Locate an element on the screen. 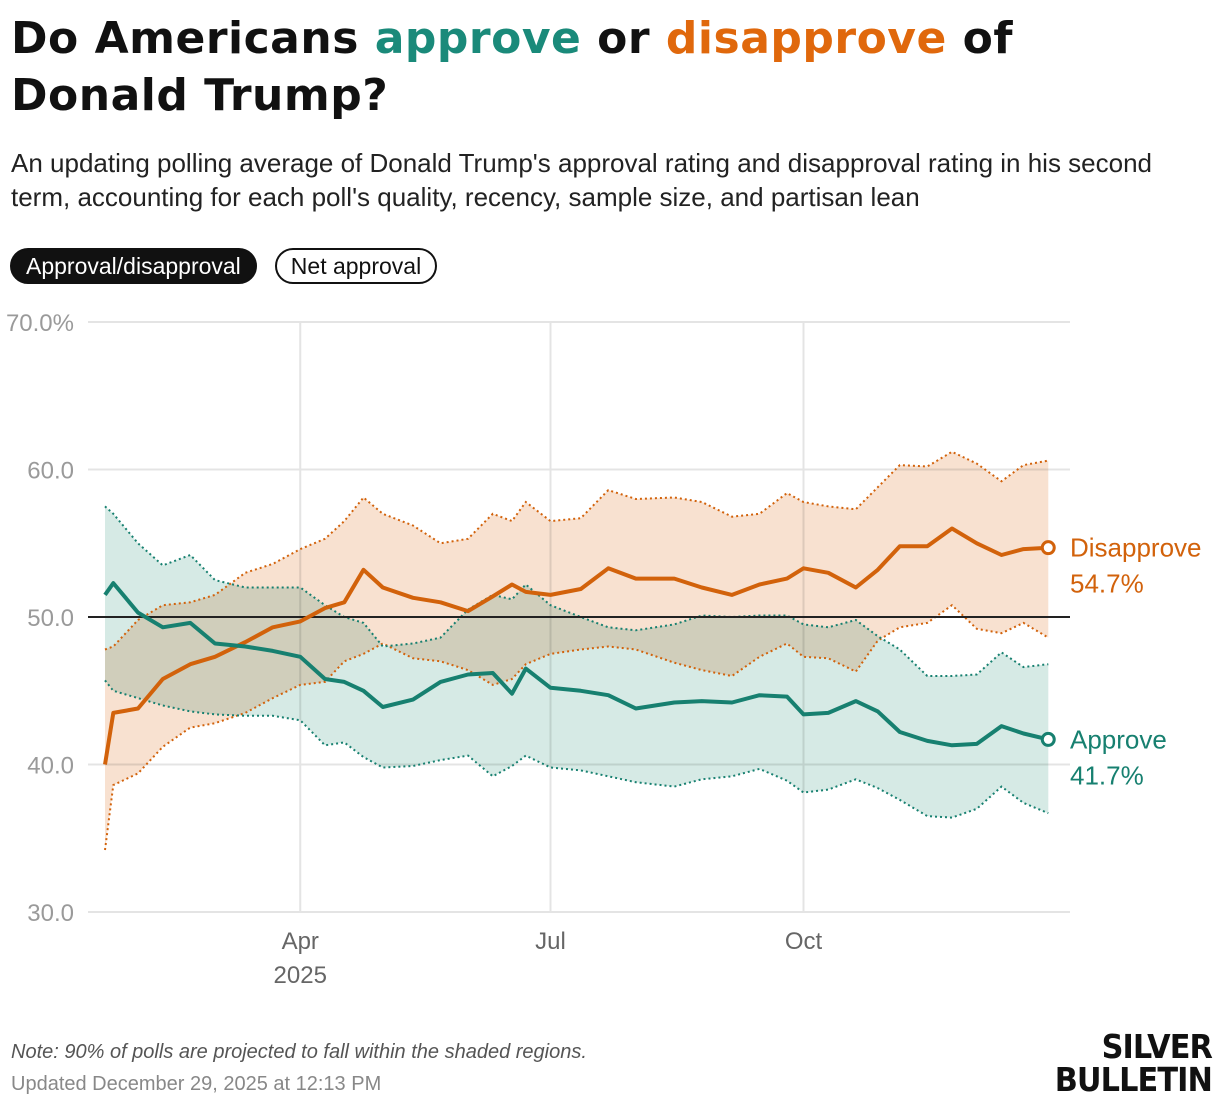 The image size is (1220, 1108). approve-final-value: 41.7% is located at coordinates (1107, 775).